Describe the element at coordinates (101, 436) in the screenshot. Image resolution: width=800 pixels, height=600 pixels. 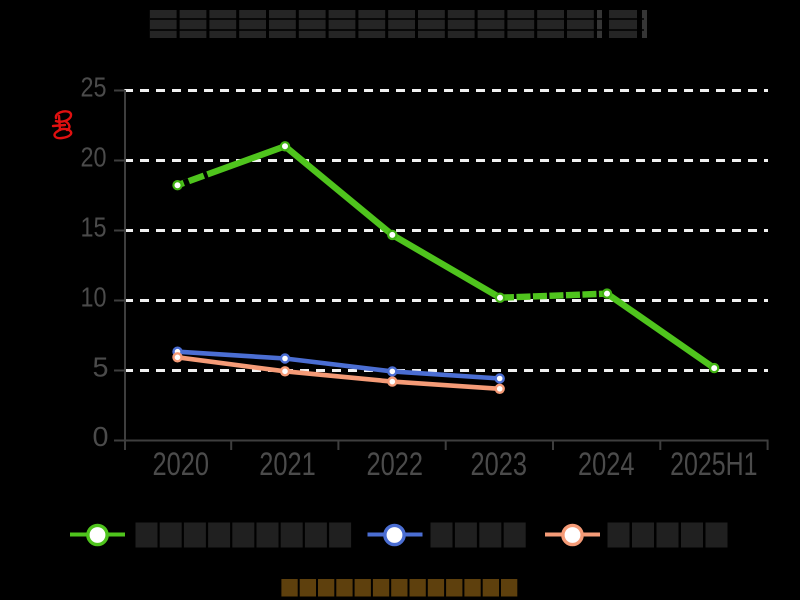
I see `svg-text: 0` at that location.